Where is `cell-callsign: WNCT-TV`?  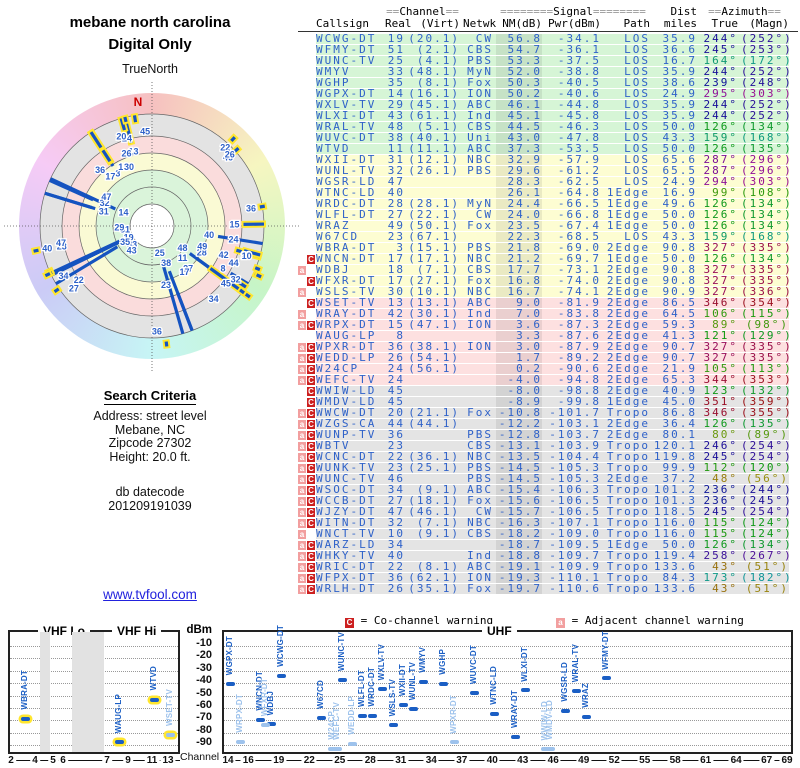
cell-callsign: WNCT-TV is located at coordinates (346, 533).